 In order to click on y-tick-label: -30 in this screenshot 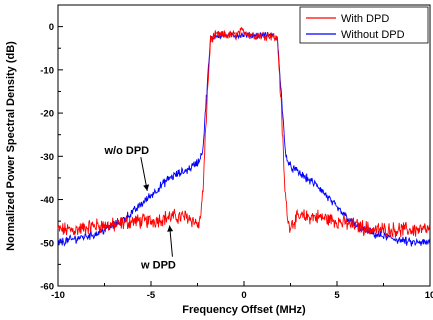, I will do `click(47, 157)`.